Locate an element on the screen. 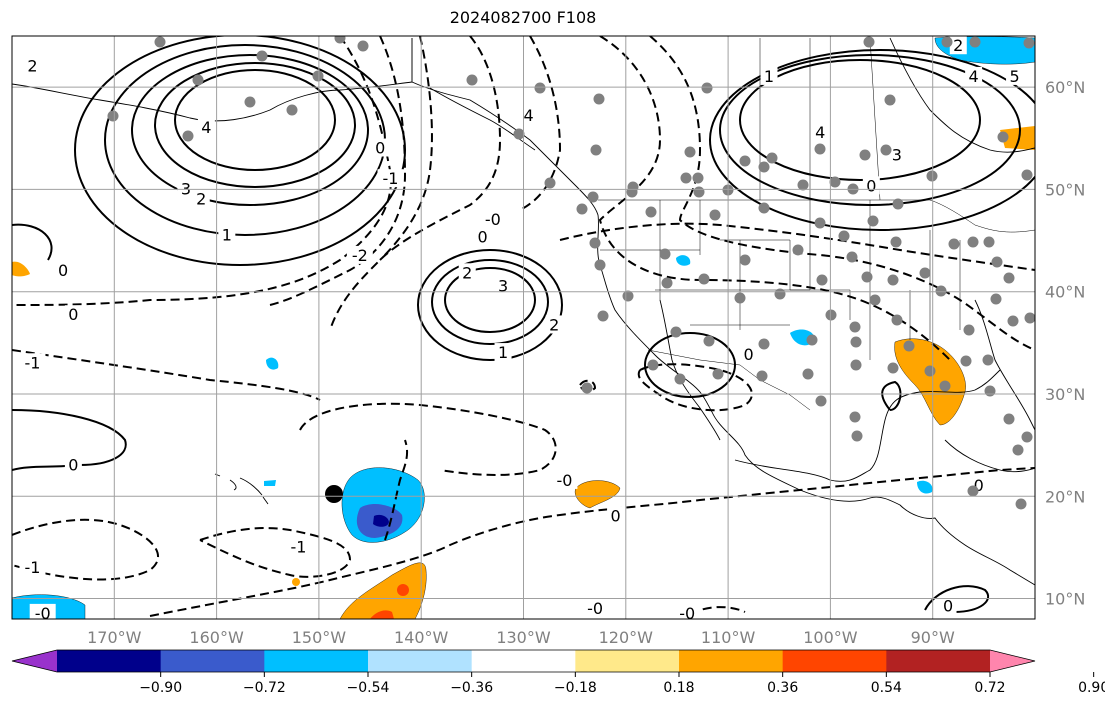  negative-anomaly-utah is located at coordinates (683, 260).